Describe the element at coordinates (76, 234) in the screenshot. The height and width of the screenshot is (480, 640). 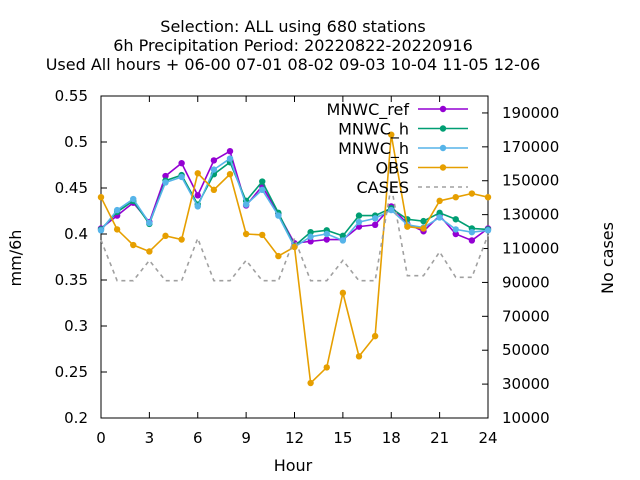
I see `y-tick-label: 0.4` at that location.